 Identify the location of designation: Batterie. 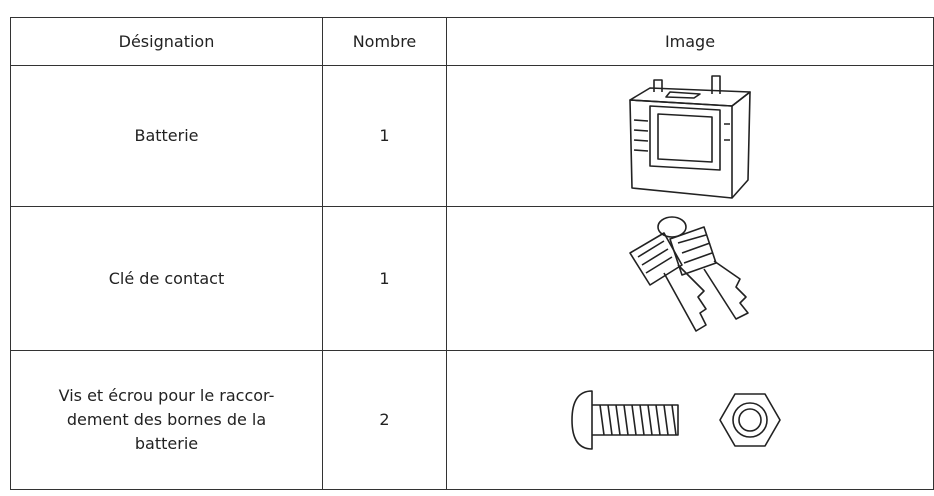
(166, 135).